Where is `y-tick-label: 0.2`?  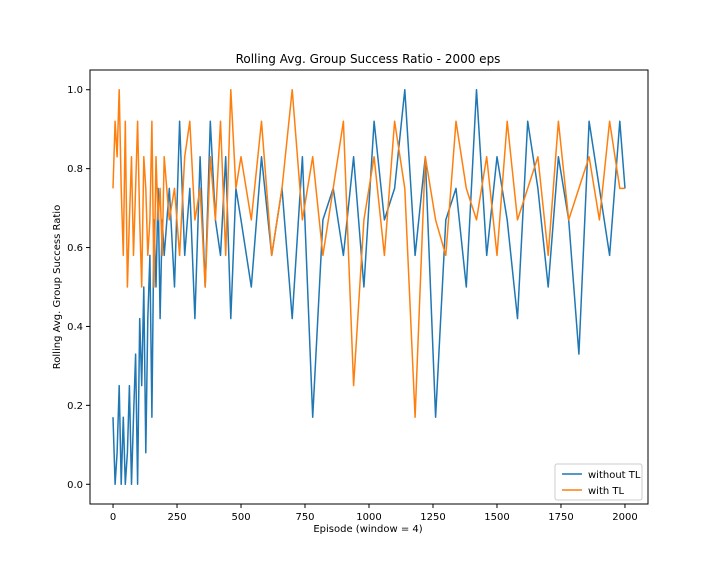 y-tick-label: 0.2 is located at coordinates (75, 406).